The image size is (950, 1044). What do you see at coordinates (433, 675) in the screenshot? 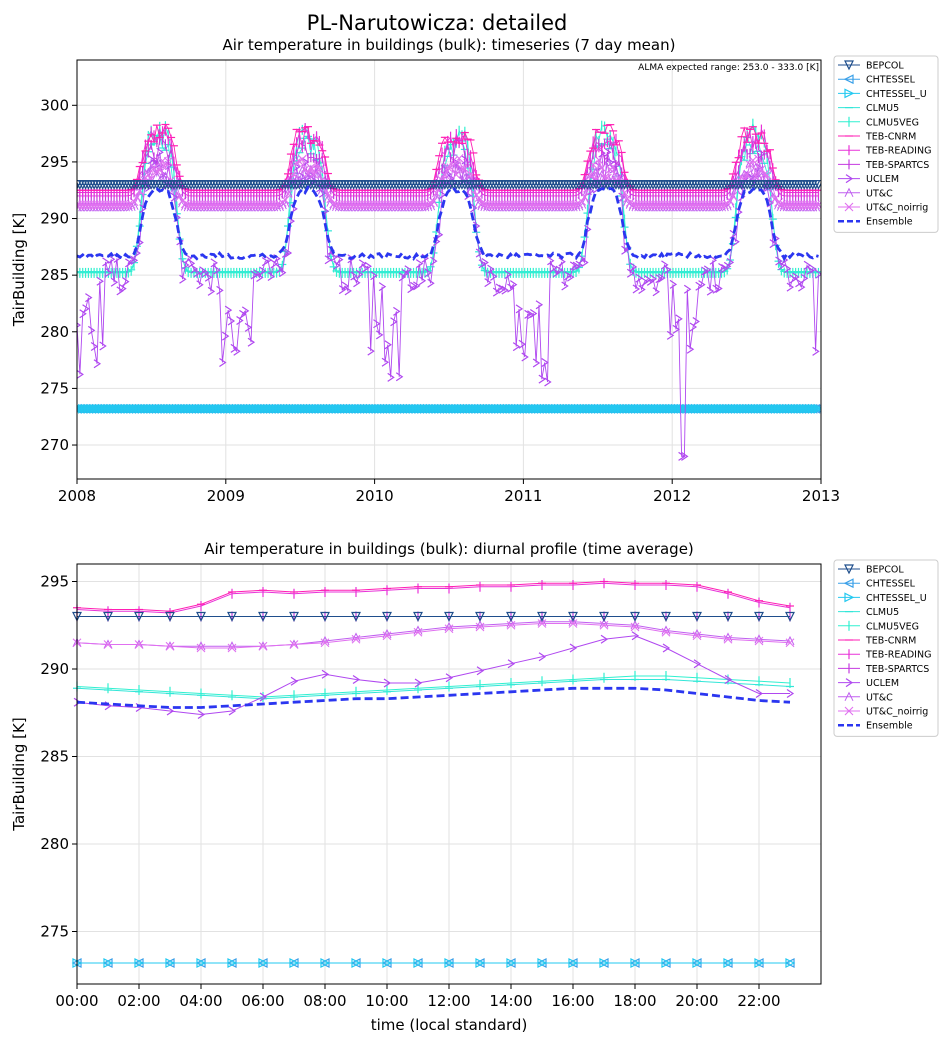
I see `line-uclem` at bounding box center [433, 675].